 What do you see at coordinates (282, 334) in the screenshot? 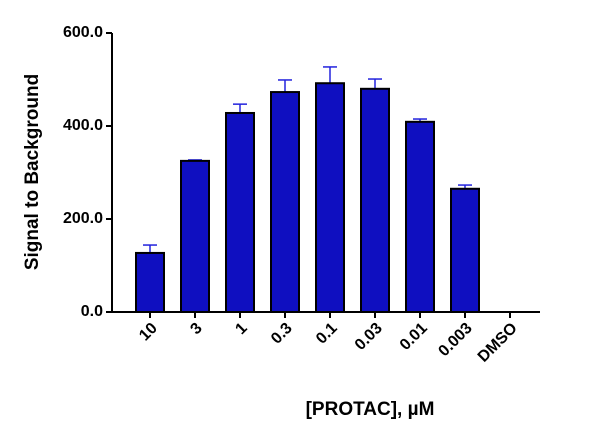
I see `x-tick-label: 0.3` at bounding box center [282, 334].